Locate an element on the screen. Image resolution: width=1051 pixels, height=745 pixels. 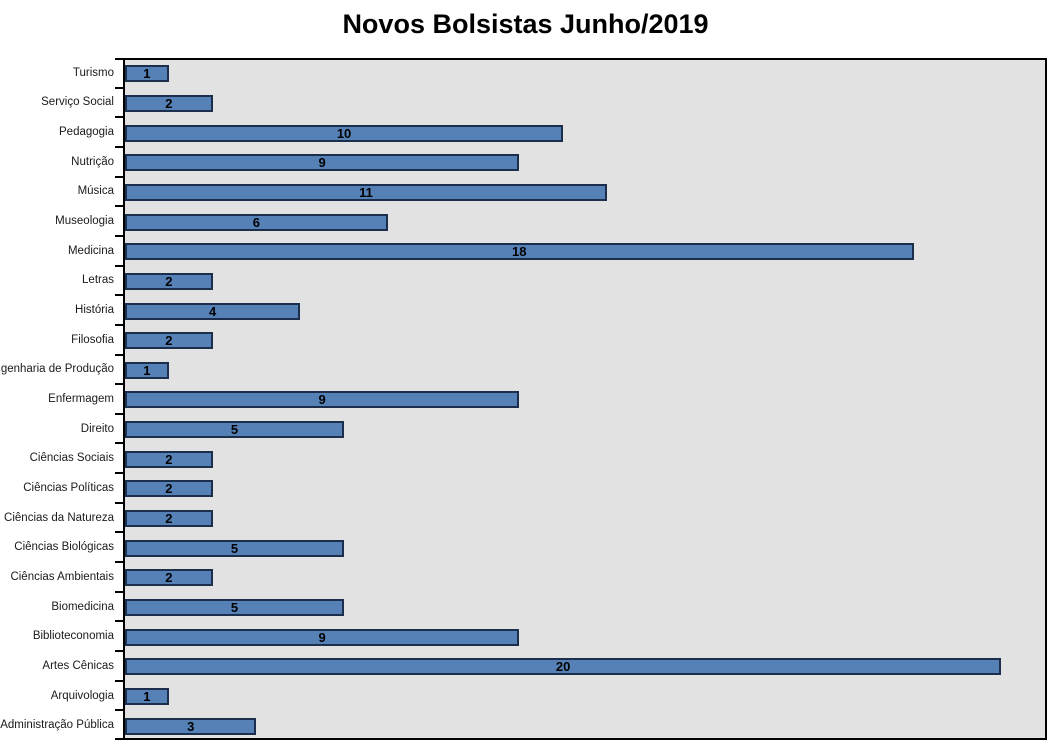
bar-row: 11 is located at coordinates (585, 194).